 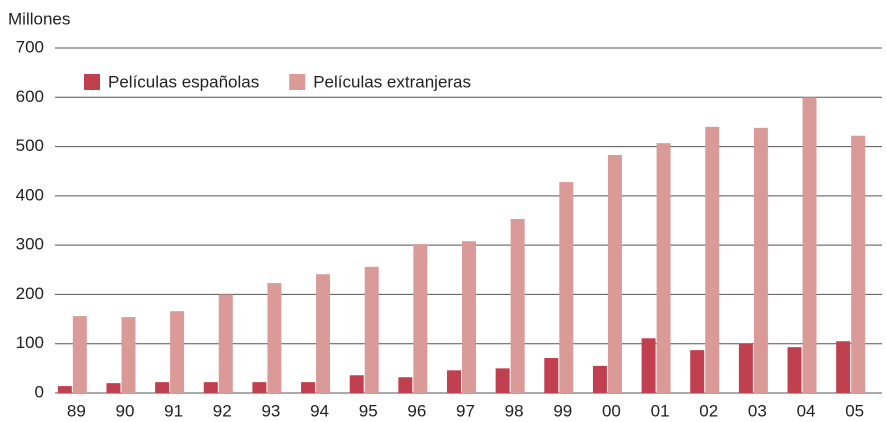 I want to click on x-tick-label: 99, so click(x=562, y=410).